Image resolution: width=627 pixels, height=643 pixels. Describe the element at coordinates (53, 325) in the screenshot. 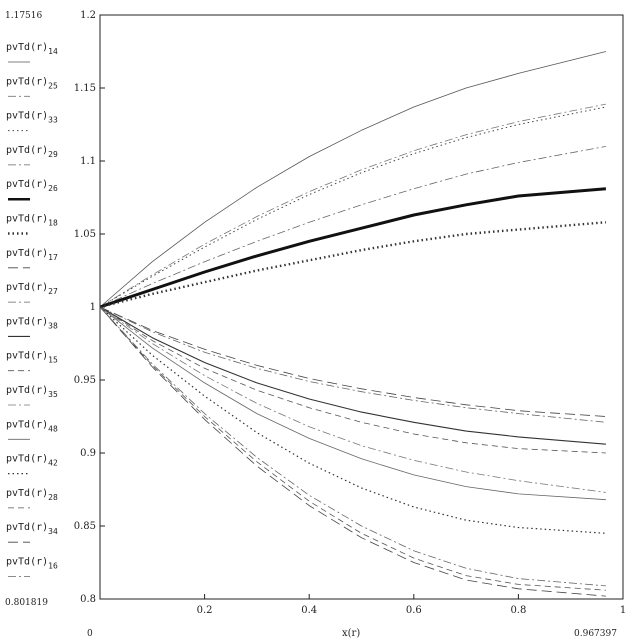

I see `legend-subscript: 38` at that location.